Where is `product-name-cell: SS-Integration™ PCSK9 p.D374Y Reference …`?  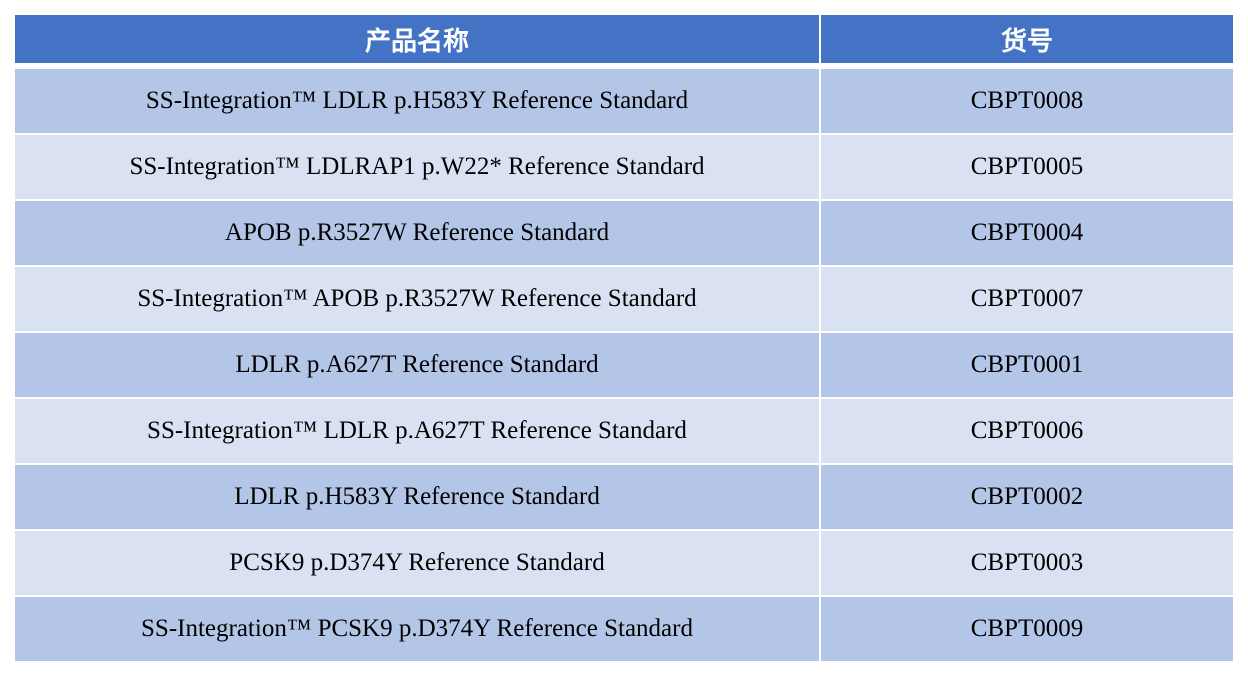
product-name-cell: SS-Integration™ PCSK9 p.D374Y Reference … is located at coordinates (418, 629).